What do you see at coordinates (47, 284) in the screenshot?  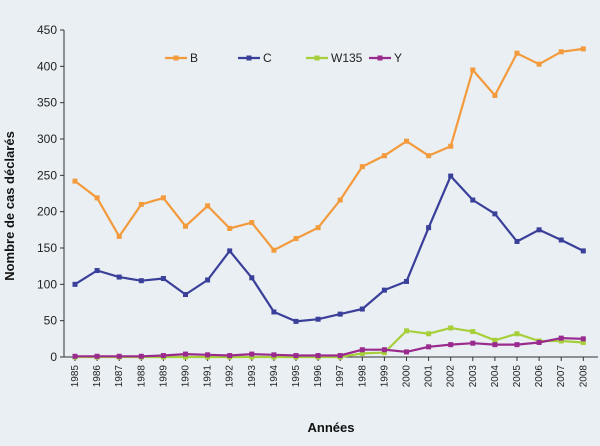 I see `y-tick-label: 100` at bounding box center [47, 284].